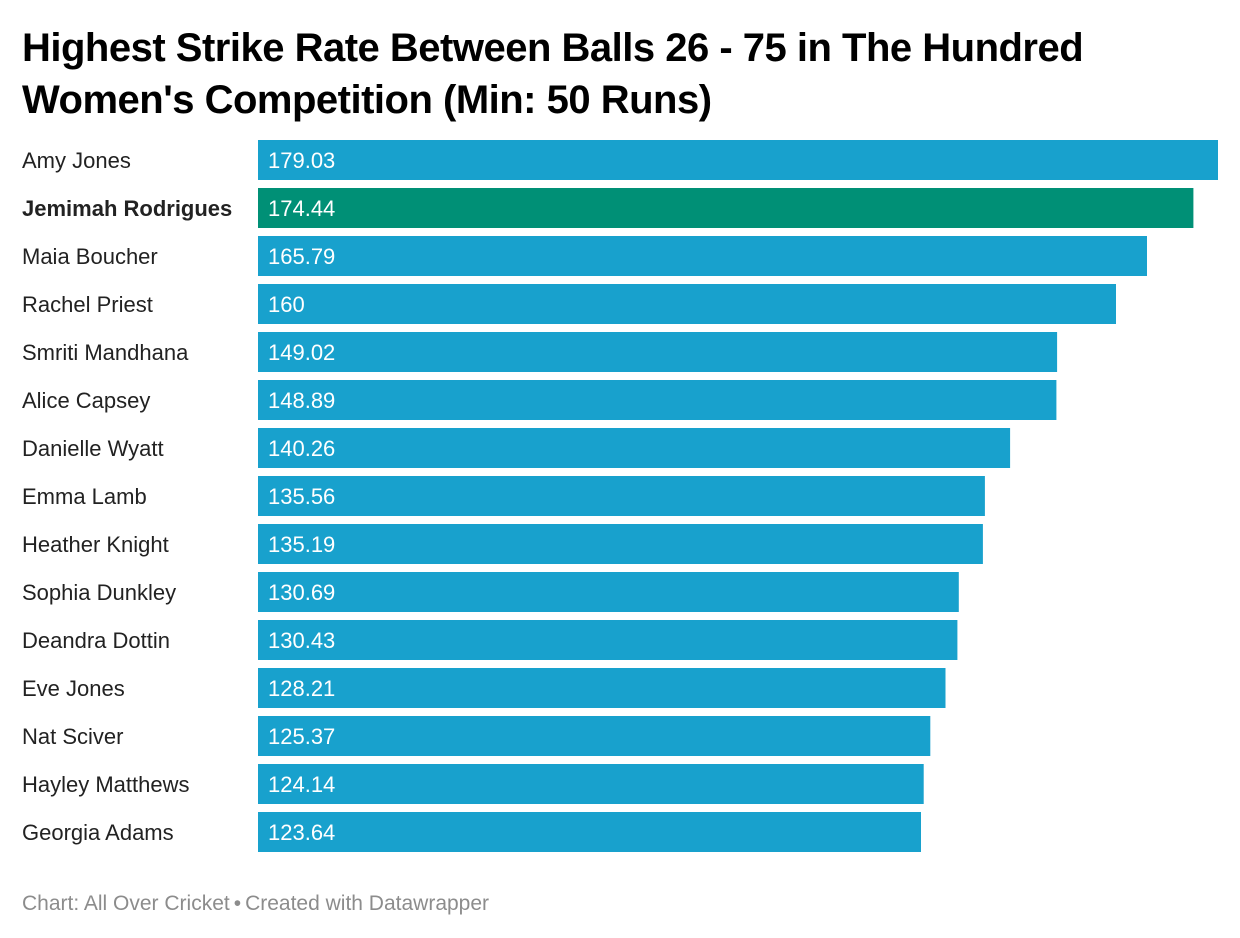  I want to click on category-label: Georgia Adams, so click(98, 832).